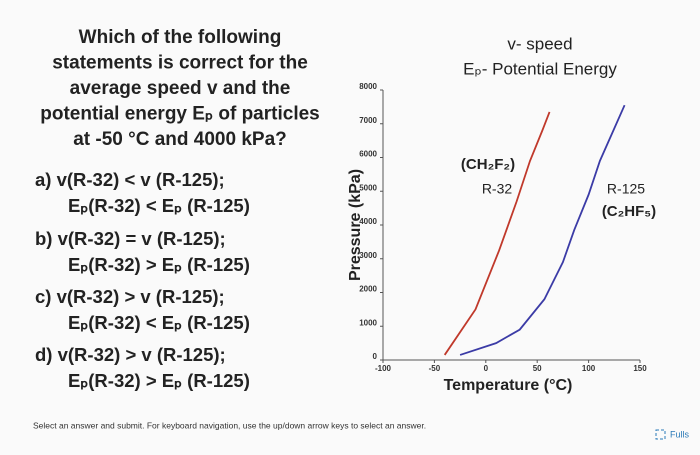 This screenshot has width=700, height=455. Describe the element at coordinates (540, 68) in the screenshot. I see `legend-note: Eₚ- Potential Energy` at that location.